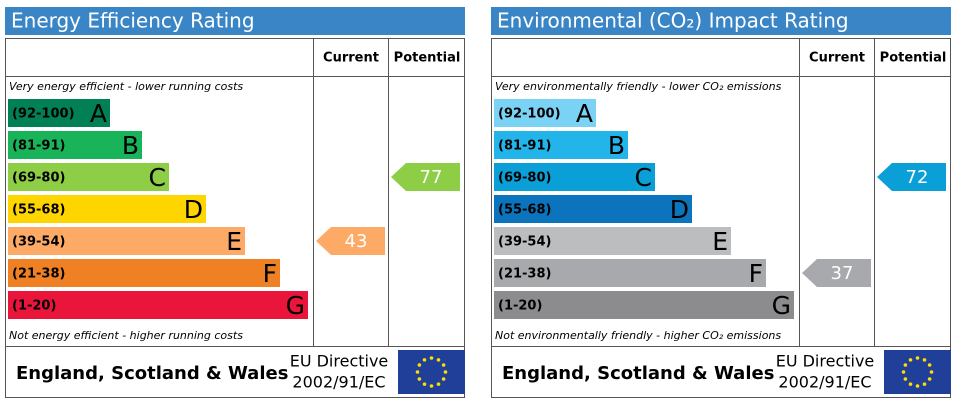  Describe the element at coordinates (842, 273) in the screenshot. I see `rating-value: 37` at that location.